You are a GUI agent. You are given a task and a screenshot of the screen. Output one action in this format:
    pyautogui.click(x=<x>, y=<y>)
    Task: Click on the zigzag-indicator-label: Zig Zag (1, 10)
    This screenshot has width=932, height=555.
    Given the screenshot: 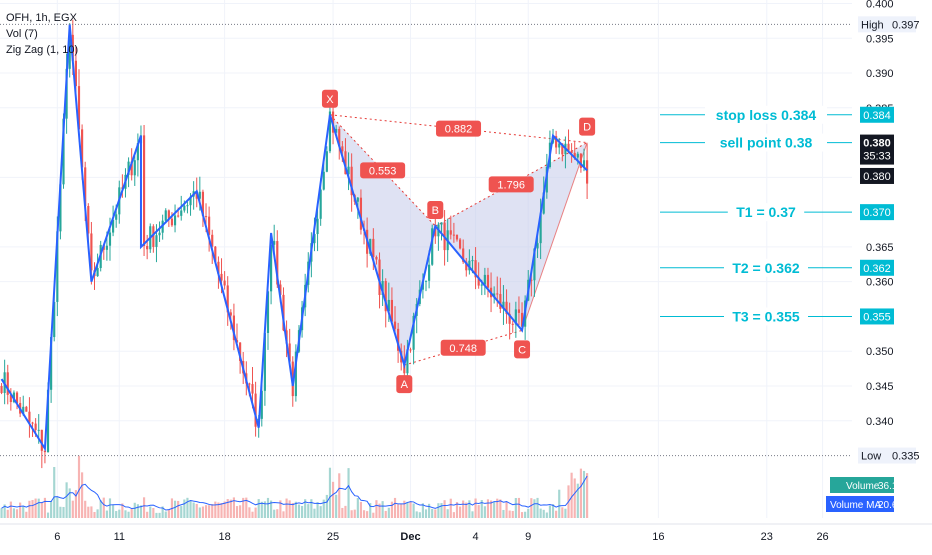 What is the action you would take?
    pyautogui.click(x=42, y=50)
    